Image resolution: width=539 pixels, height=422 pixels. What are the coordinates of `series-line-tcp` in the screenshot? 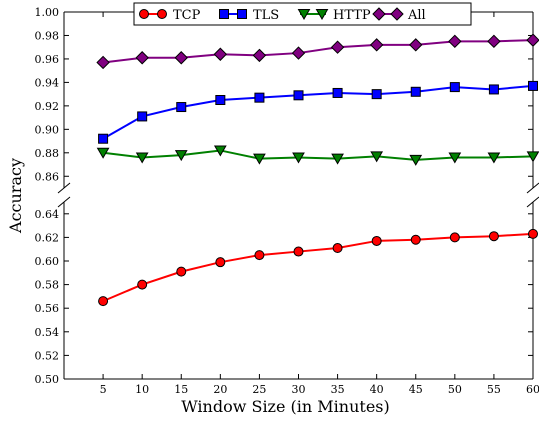 It's located at (318, 267).